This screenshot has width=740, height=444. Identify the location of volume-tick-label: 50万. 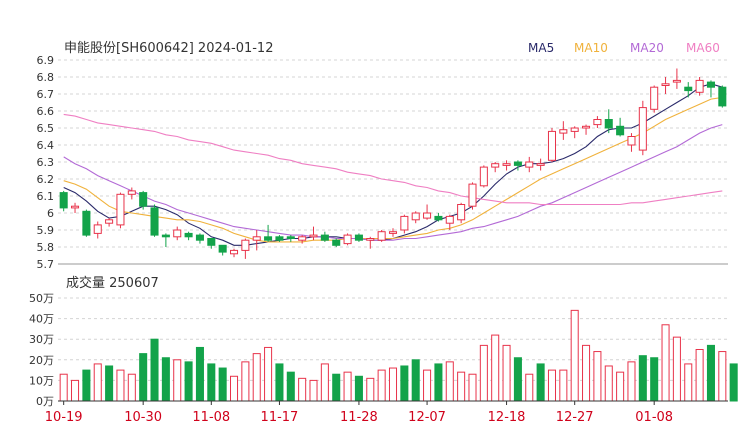
(41, 298).